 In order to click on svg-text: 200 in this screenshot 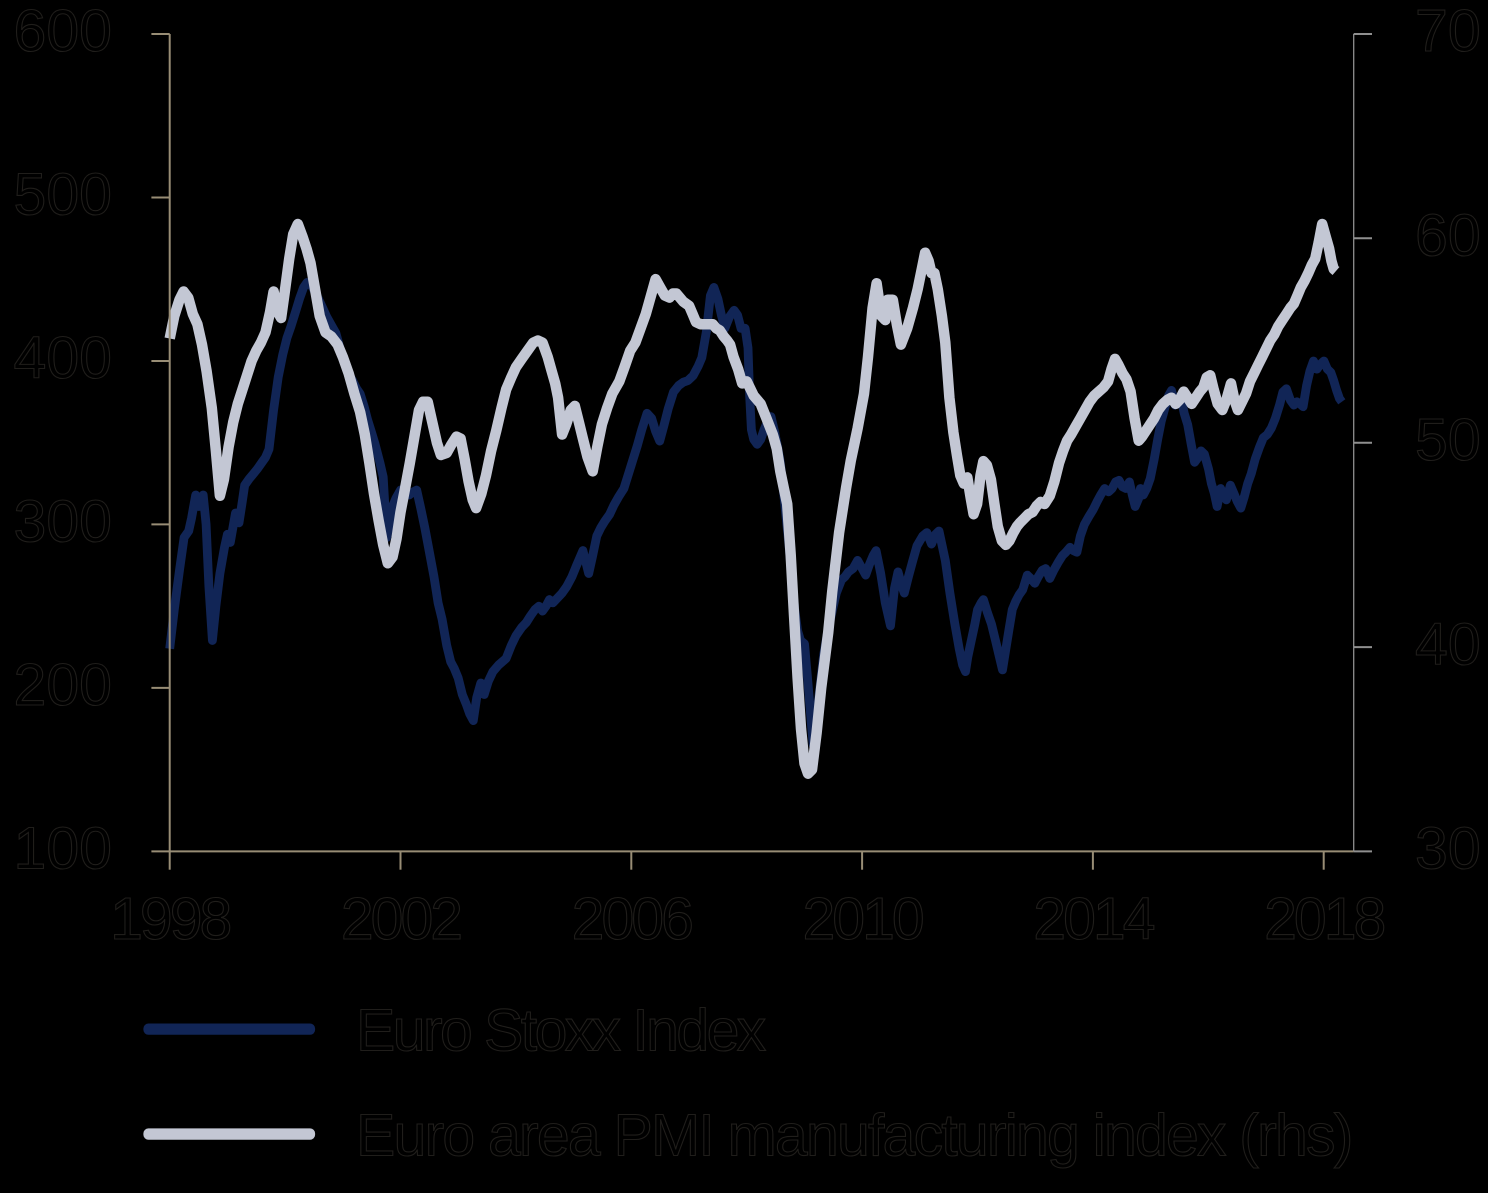, I will do `click(63, 685)`.